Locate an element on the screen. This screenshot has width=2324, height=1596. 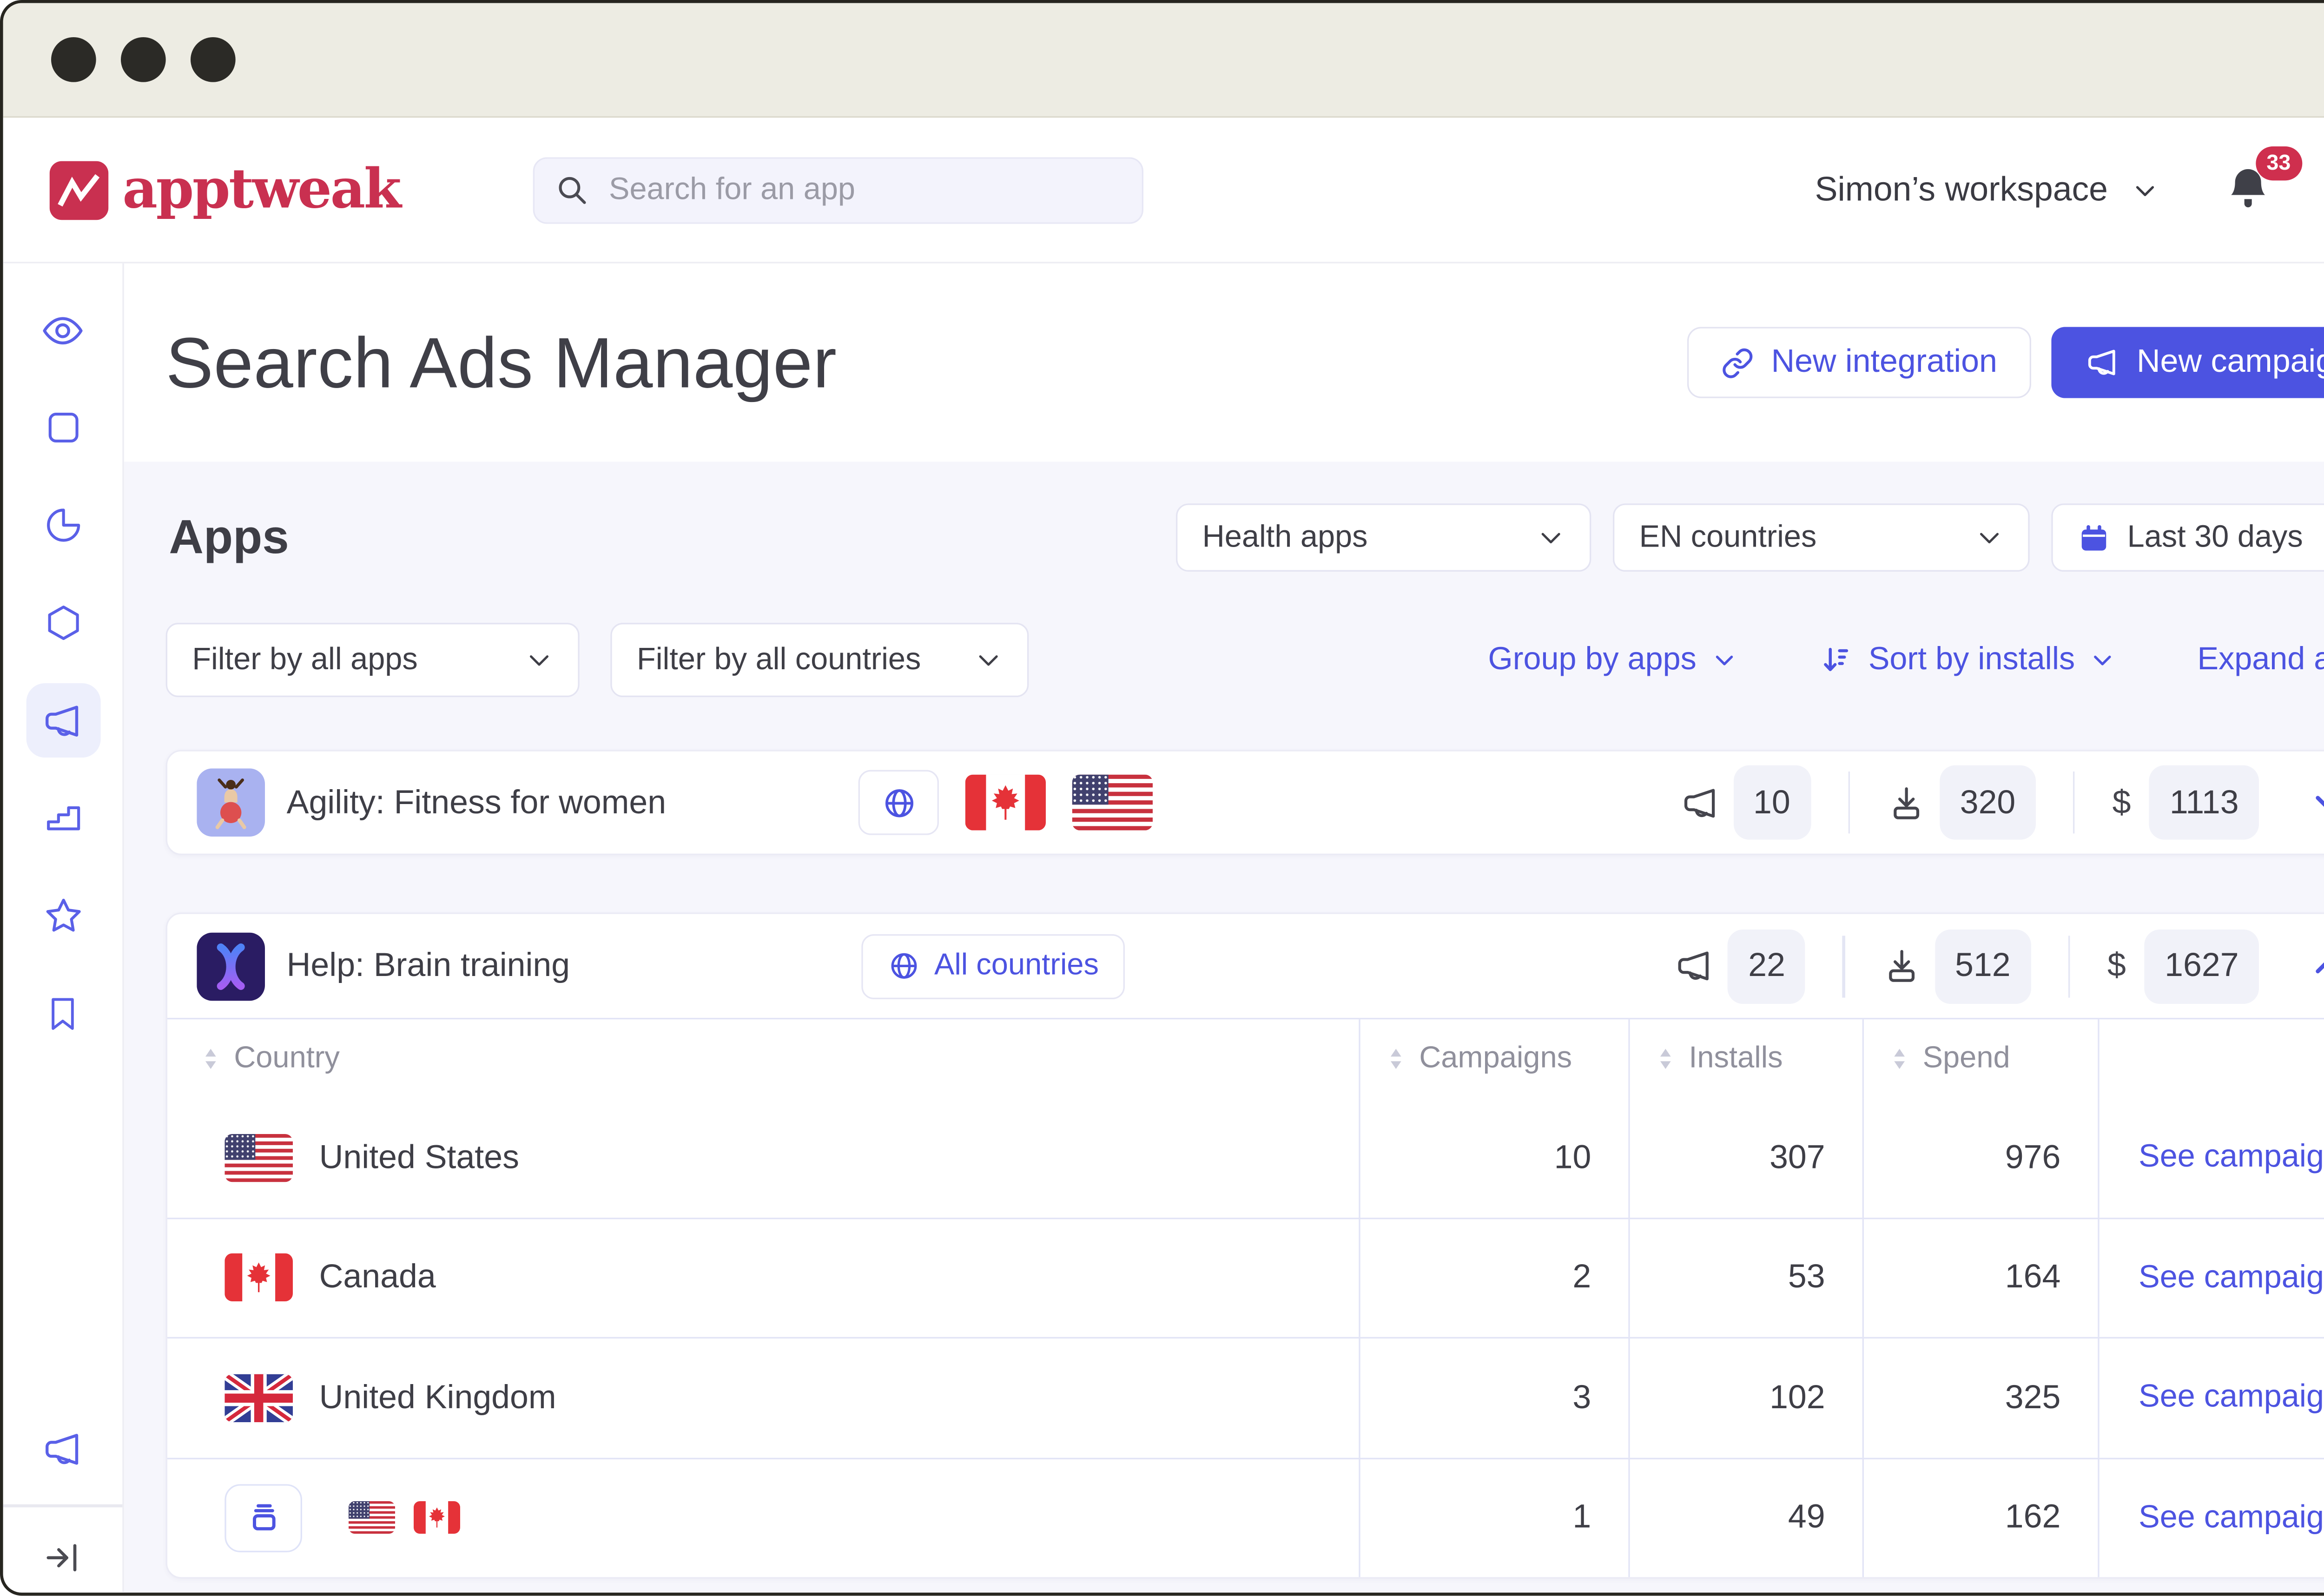
new-campaign-button: New campaign is located at coordinates (2187, 362).